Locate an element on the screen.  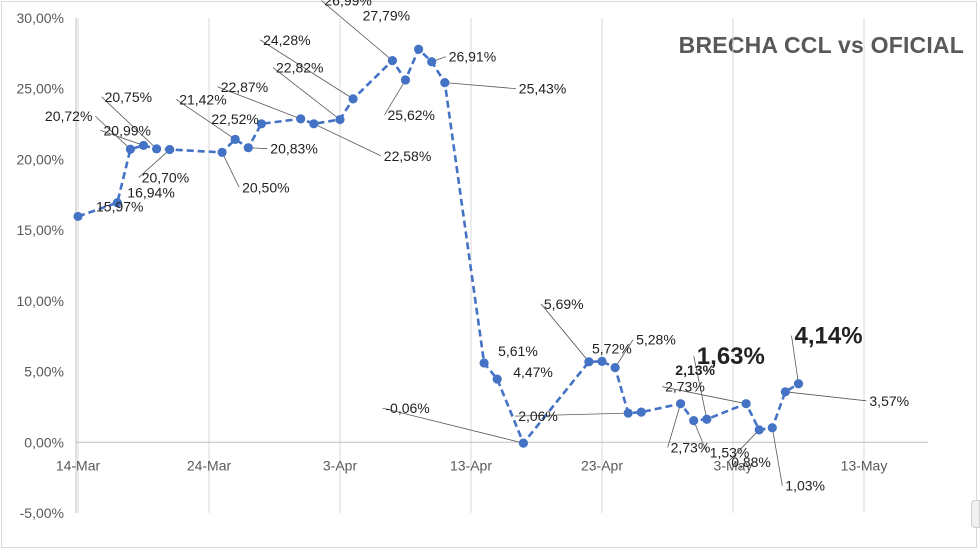
data-label: 3,57% is located at coordinates (889, 401).